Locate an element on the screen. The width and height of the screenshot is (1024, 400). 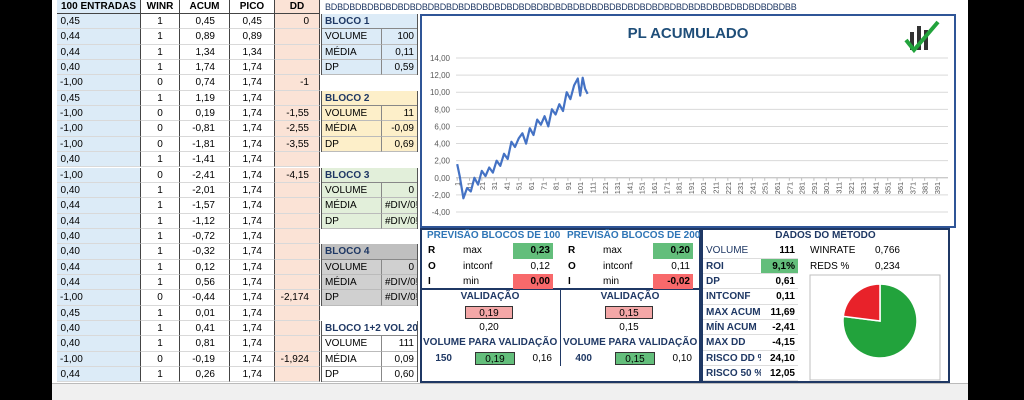
column-header: DD is located at coordinates (297, 7).